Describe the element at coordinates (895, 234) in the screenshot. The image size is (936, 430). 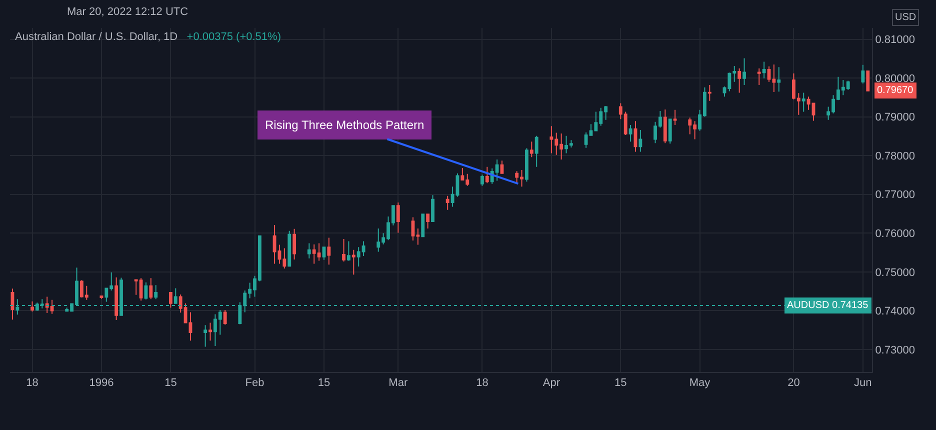
I see `y-tick-label: 0.76000` at that location.